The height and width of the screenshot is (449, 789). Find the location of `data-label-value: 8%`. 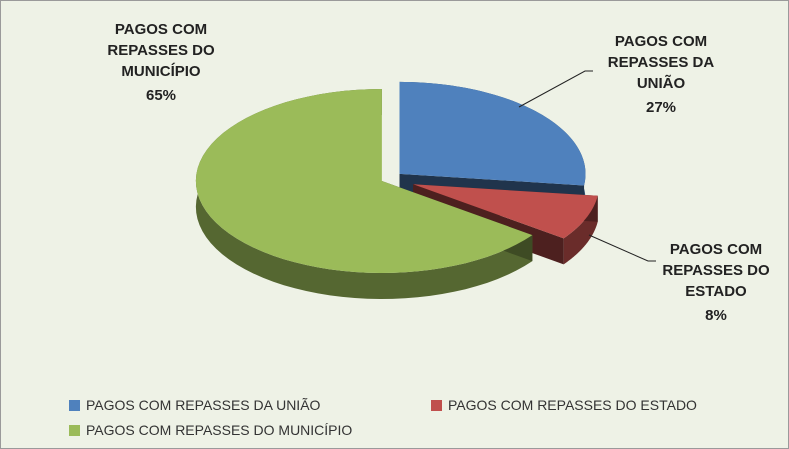

data-label-value: 8% is located at coordinates (716, 315).